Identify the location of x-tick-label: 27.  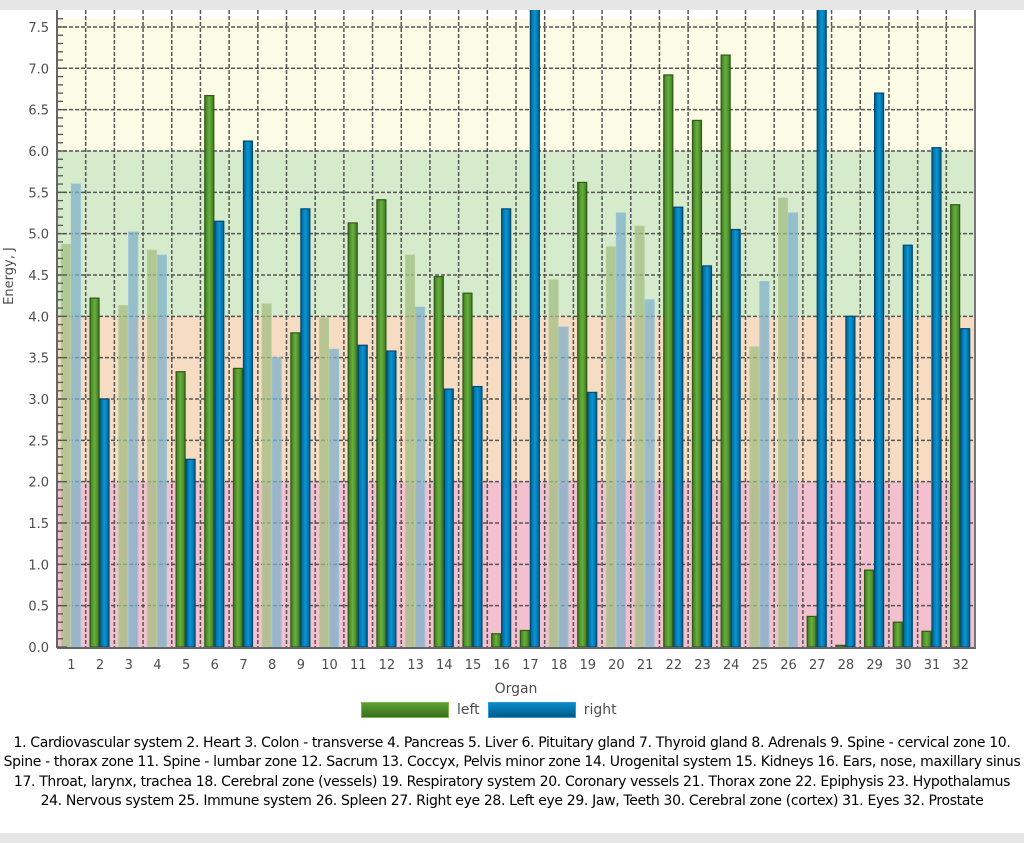
(817, 665).